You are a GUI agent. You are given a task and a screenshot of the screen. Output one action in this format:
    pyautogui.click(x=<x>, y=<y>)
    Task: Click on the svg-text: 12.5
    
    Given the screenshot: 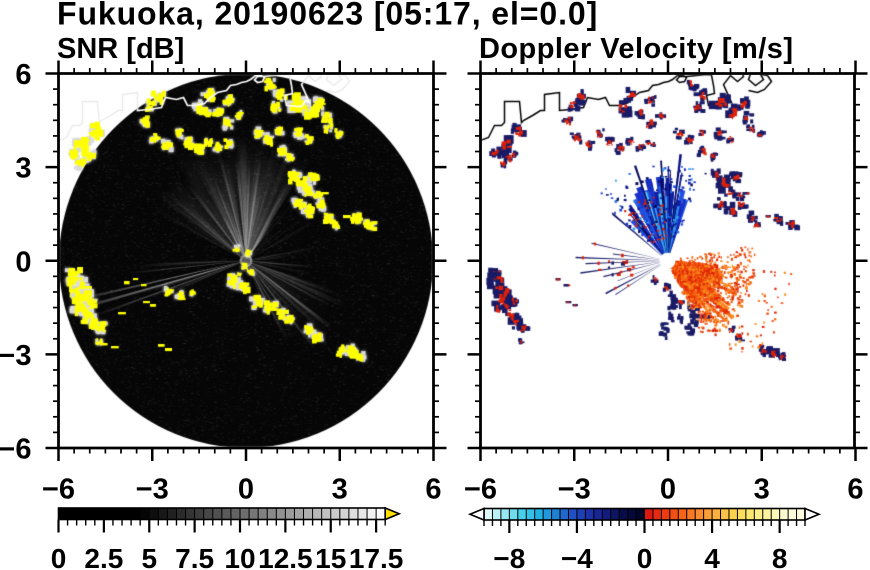 What is the action you would take?
    pyautogui.click(x=285, y=556)
    